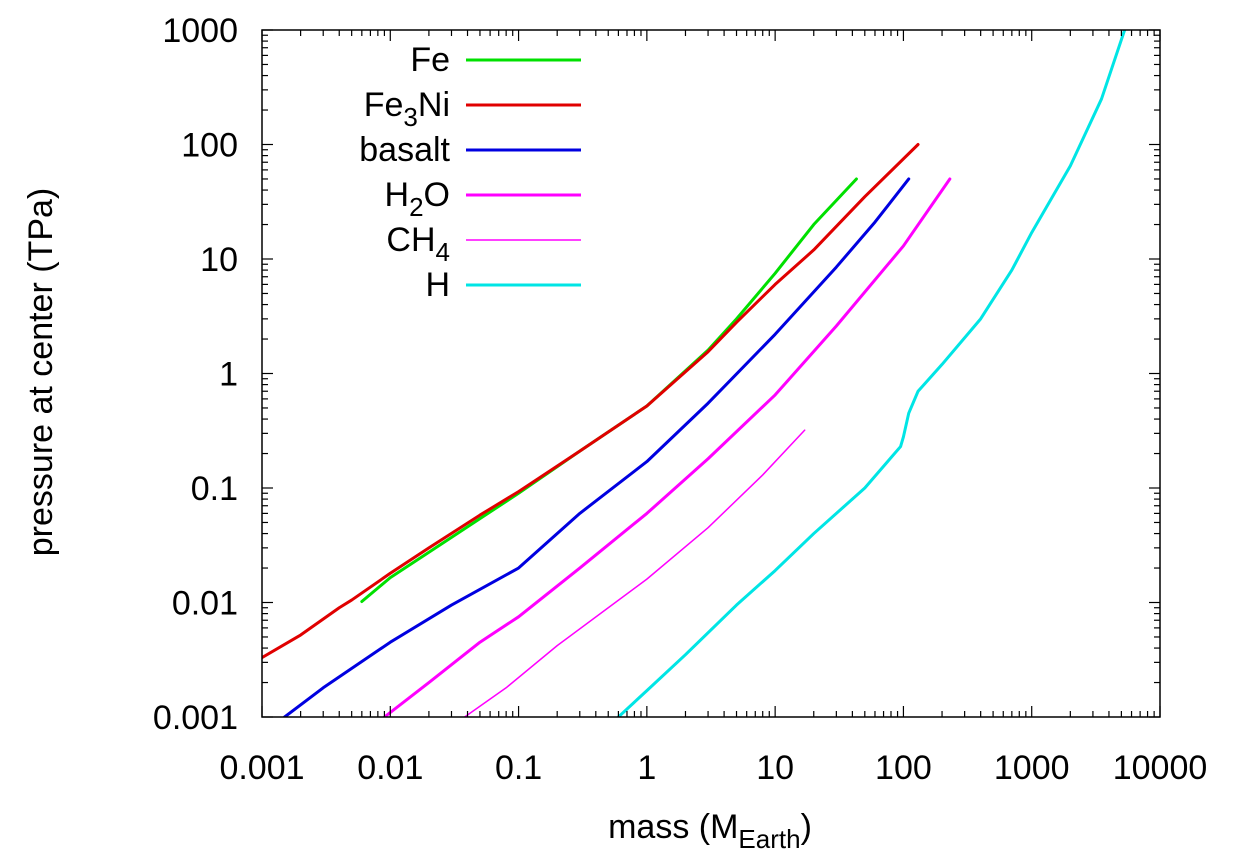 The image size is (1241, 856). Describe the element at coordinates (483, 199) in the screenshot. I see `legend-item-h2o: H2O` at that location.